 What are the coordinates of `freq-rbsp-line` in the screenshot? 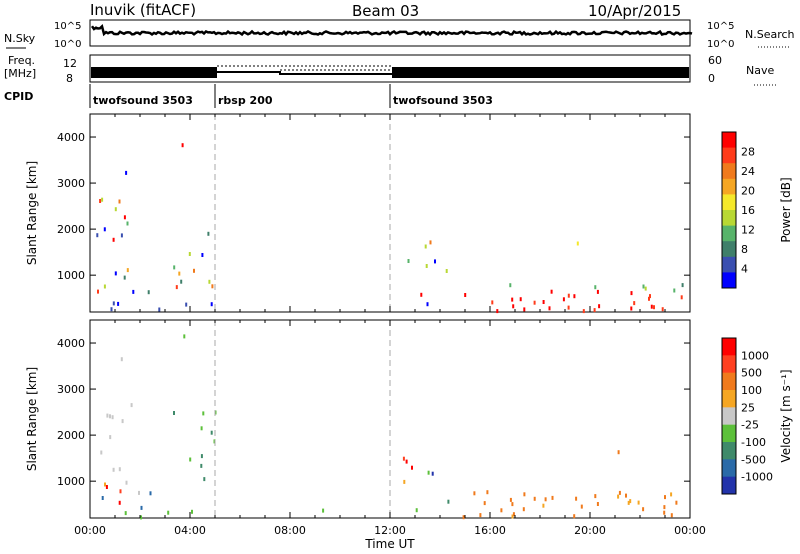 It's located at (304, 73).